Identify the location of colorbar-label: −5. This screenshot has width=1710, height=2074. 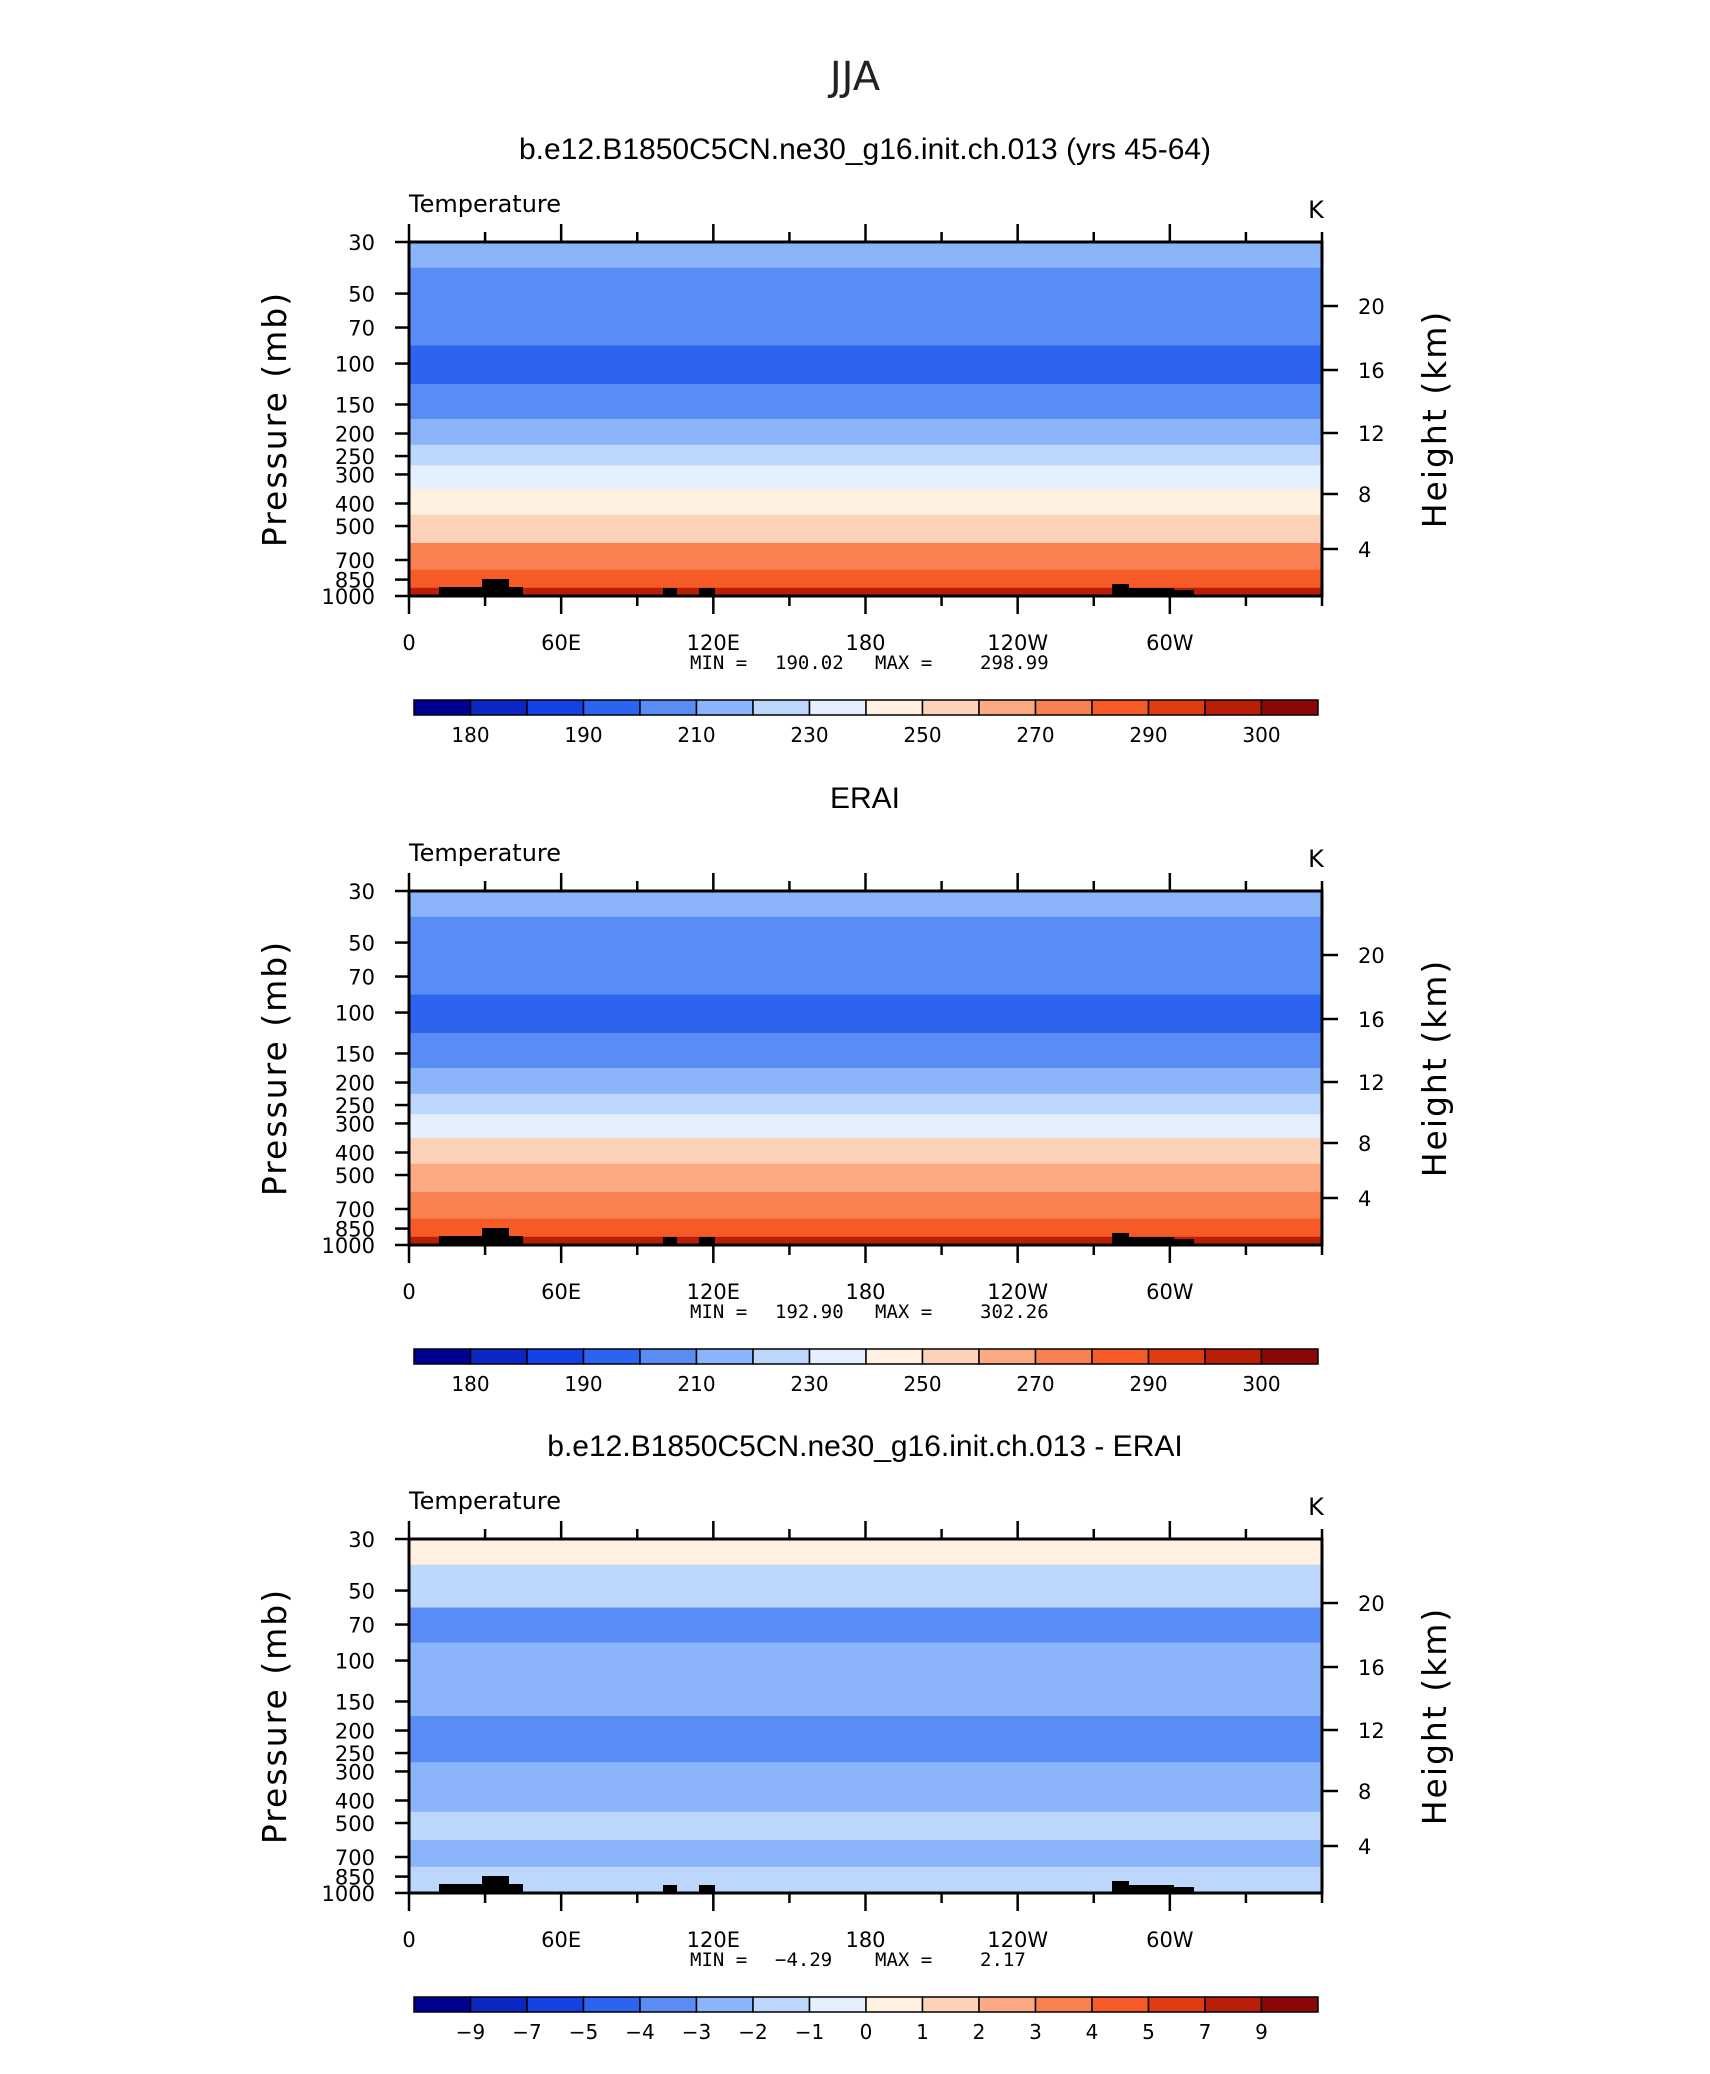
(583, 2032).